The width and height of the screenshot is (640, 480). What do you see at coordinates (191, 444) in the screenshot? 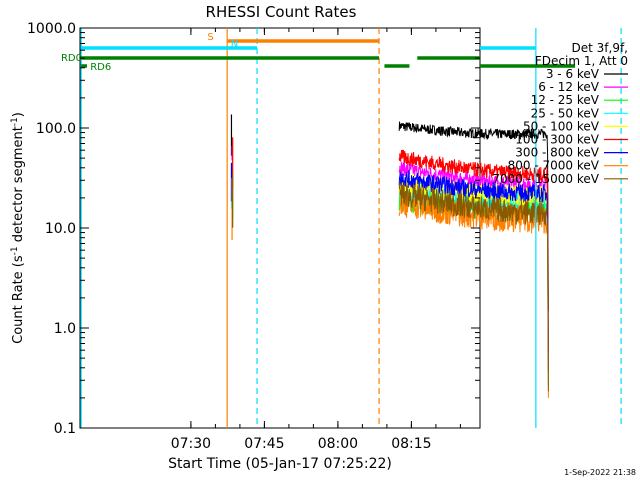
I see `x-tick-label-0: 07:30` at bounding box center [191, 444].